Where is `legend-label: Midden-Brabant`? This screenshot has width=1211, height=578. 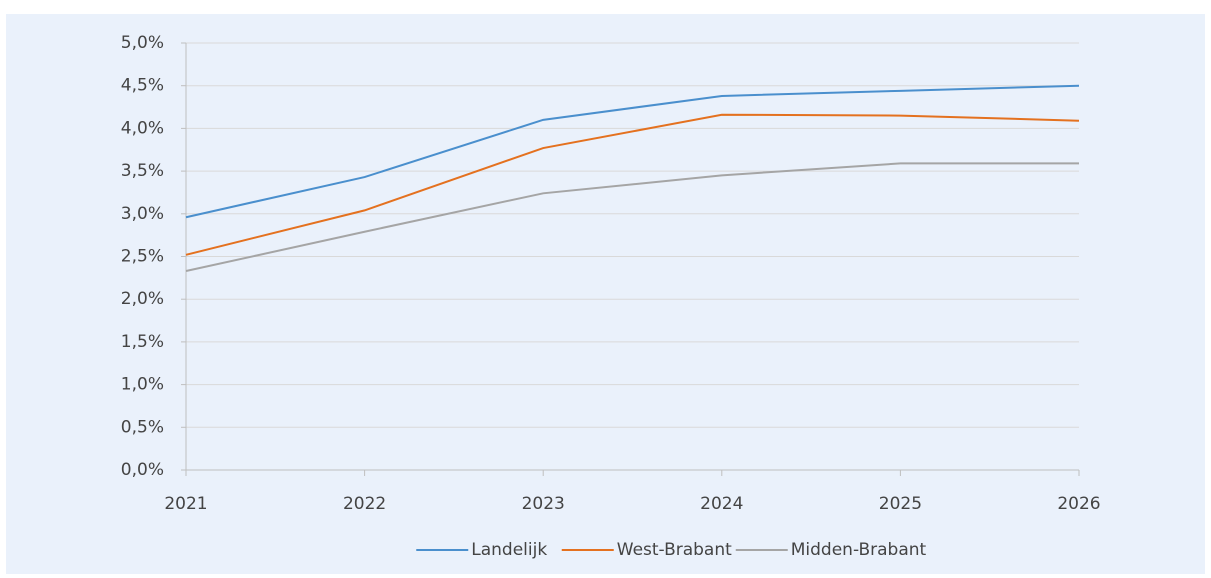 legend-label: Midden-Brabant is located at coordinates (859, 550).